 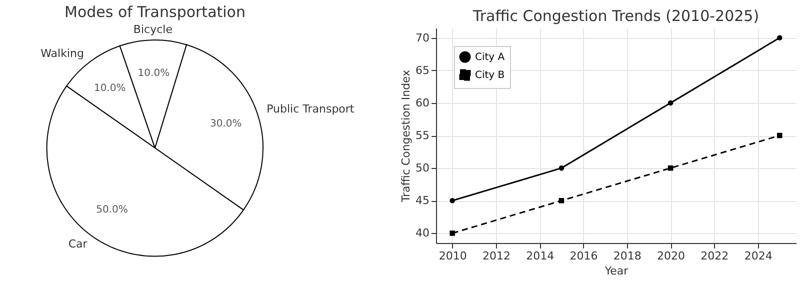 What do you see at coordinates (423, 70) in the screenshot?
I see `y-tick-label: 65` at bounding box center [423, 70].